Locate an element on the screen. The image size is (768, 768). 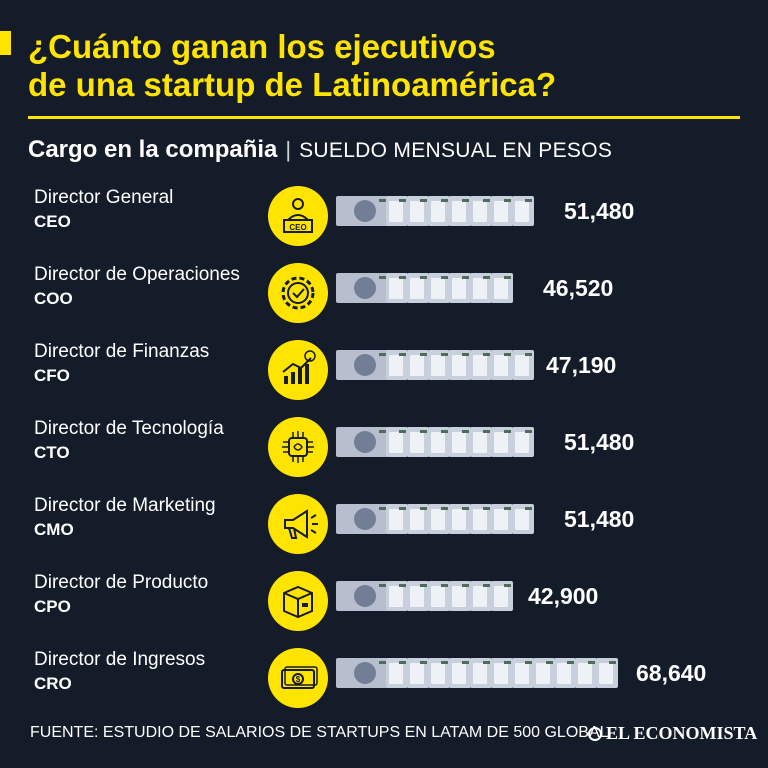
role-label: Director de Tecnología is located at coordinates (129, 428).